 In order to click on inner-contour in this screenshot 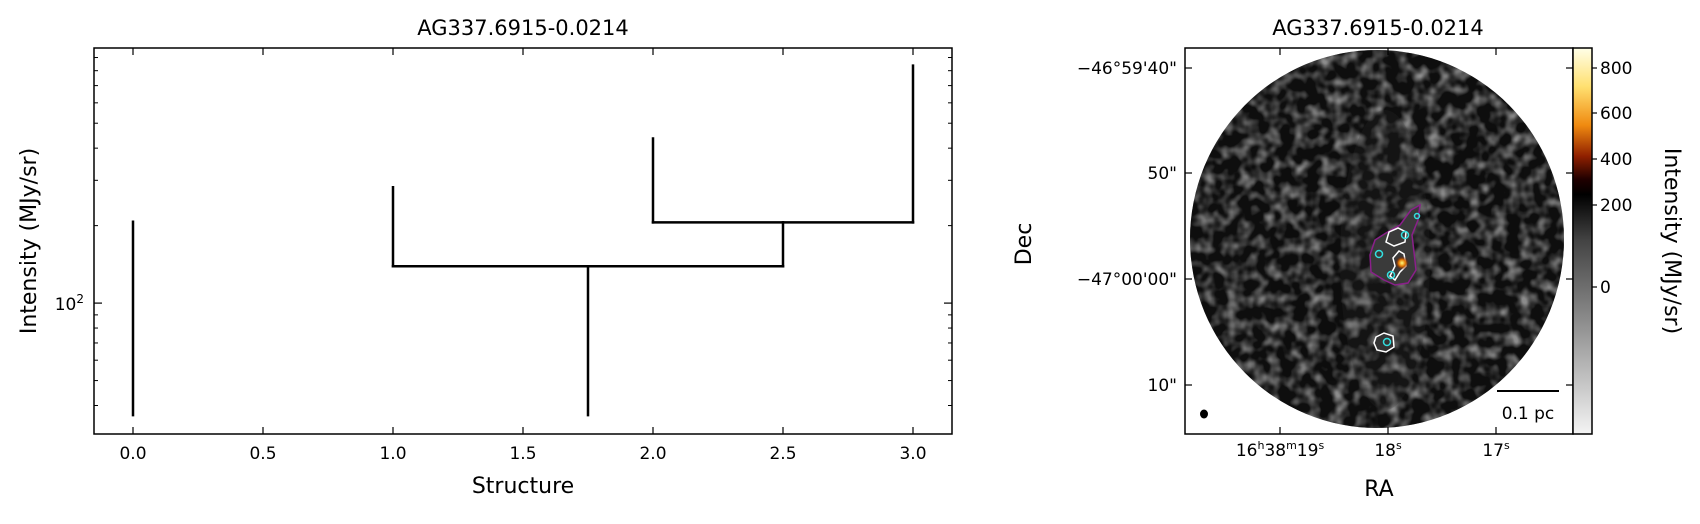, I will do `click(1396, 237)`.